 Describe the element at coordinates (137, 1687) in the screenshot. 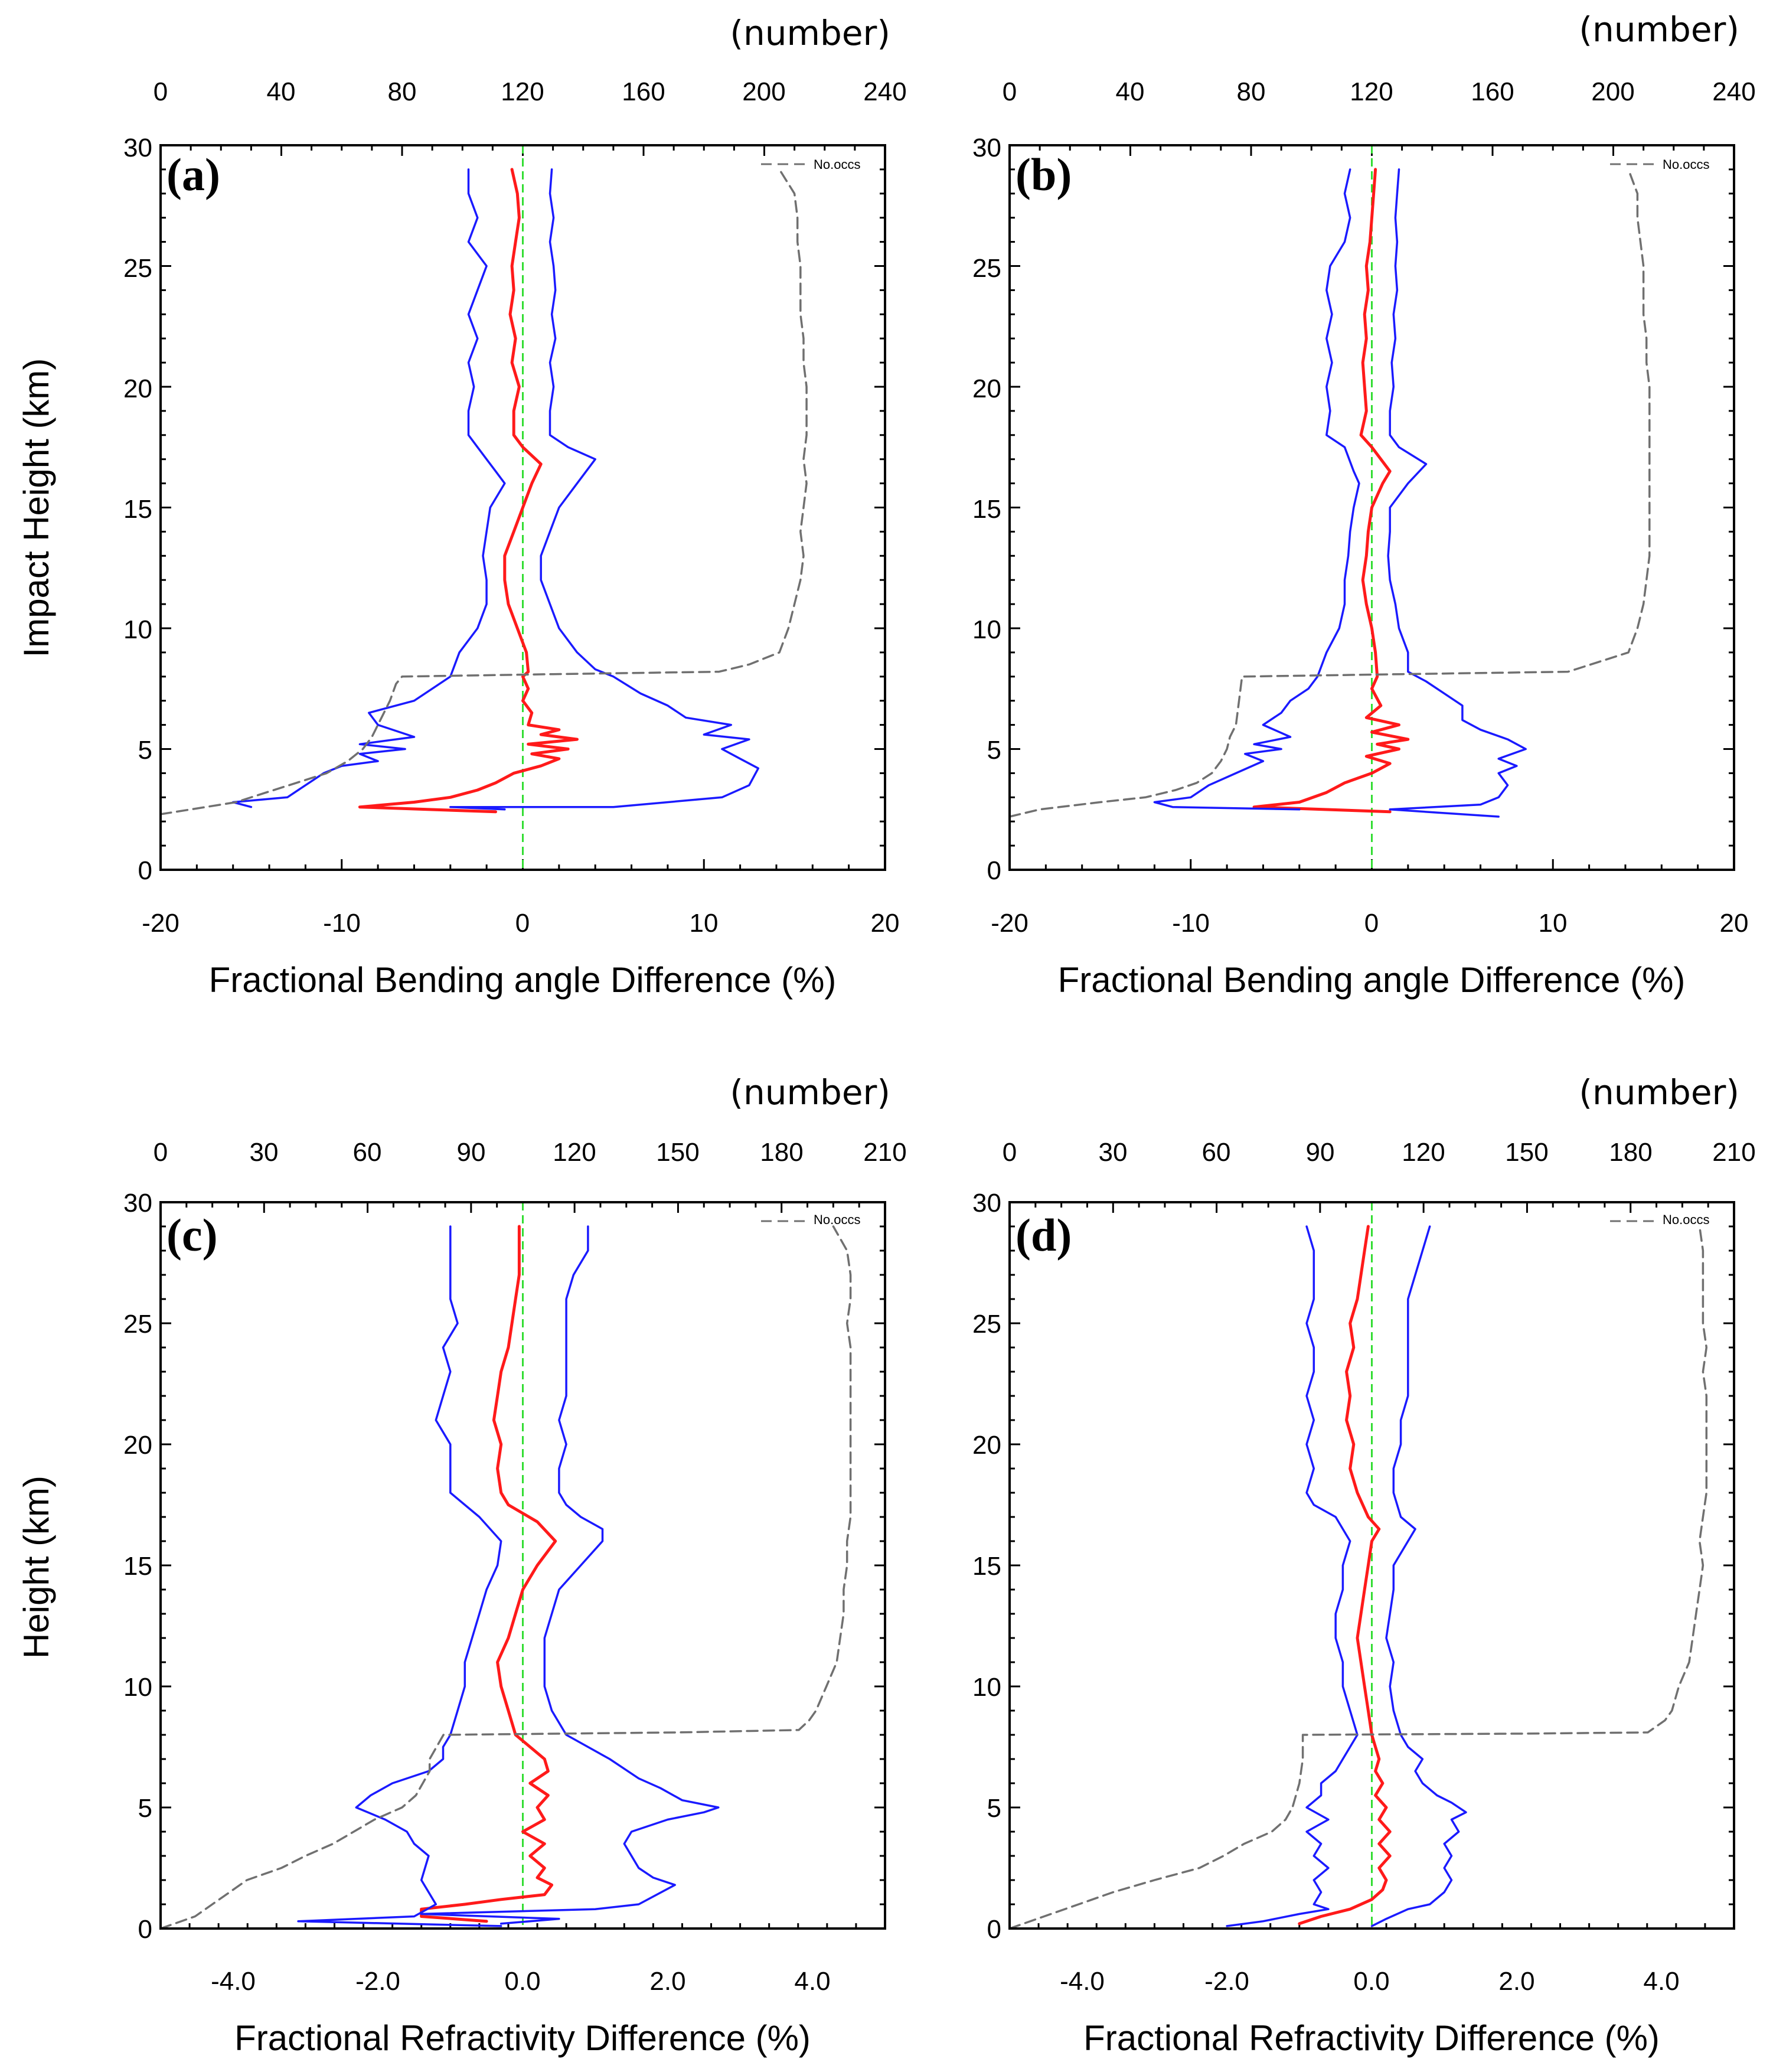

I see `panel-c-y-tick-label: 10` at that location.